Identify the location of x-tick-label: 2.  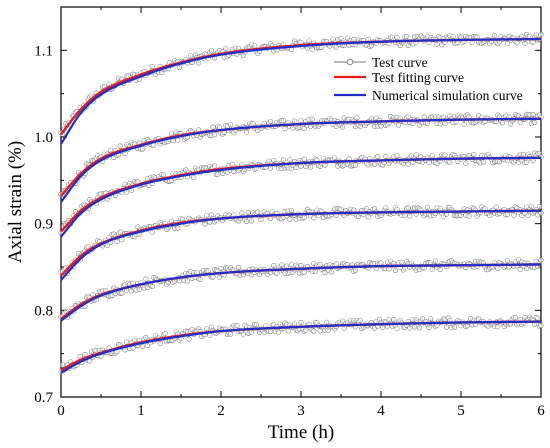
(221, 411).